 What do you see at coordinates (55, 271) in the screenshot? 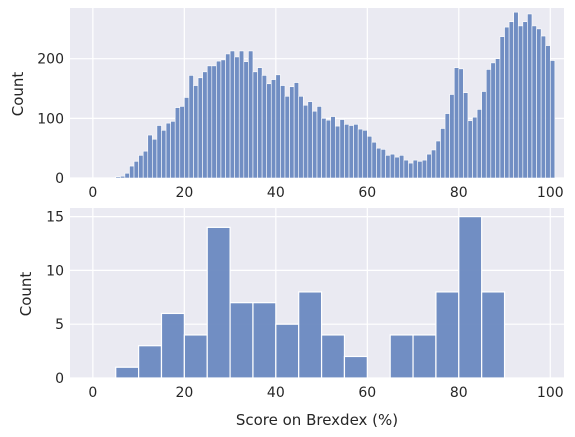
I see `y-tick-label: 10` at bounding box center [55, 271].